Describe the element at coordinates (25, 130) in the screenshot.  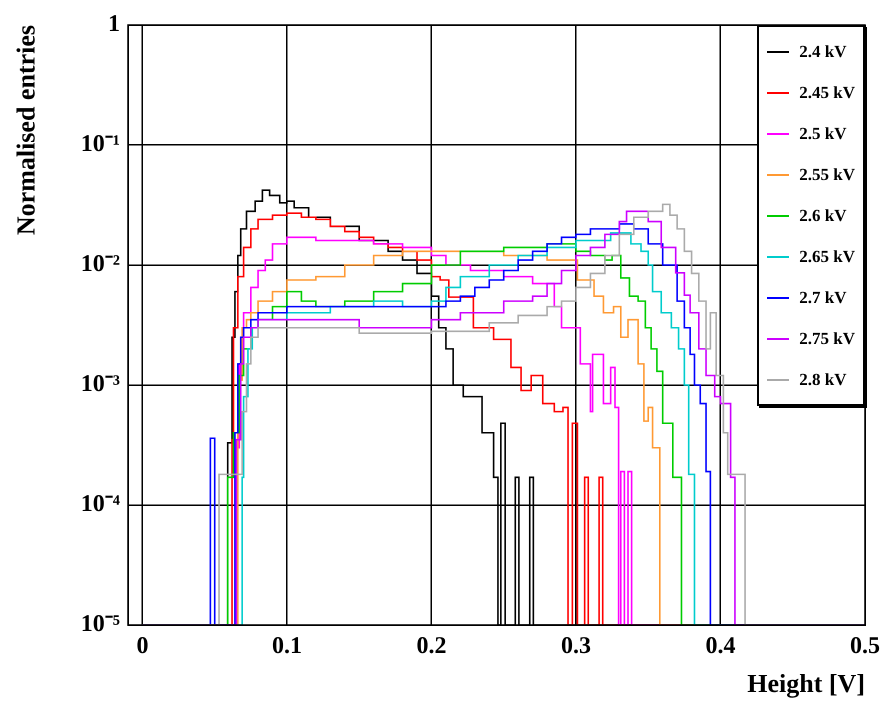
I see `y-axis-title: Normalised entries` at that location.